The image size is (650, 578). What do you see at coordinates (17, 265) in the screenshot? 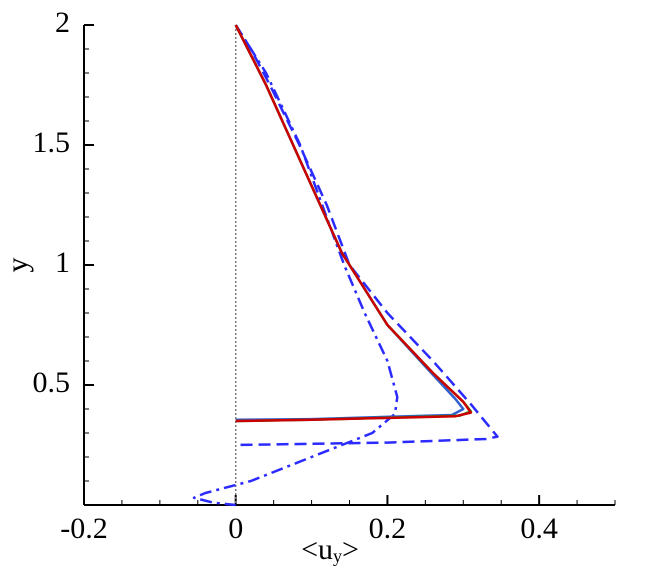
I see `y-axis-label: y` at bounding box center [17, 265].